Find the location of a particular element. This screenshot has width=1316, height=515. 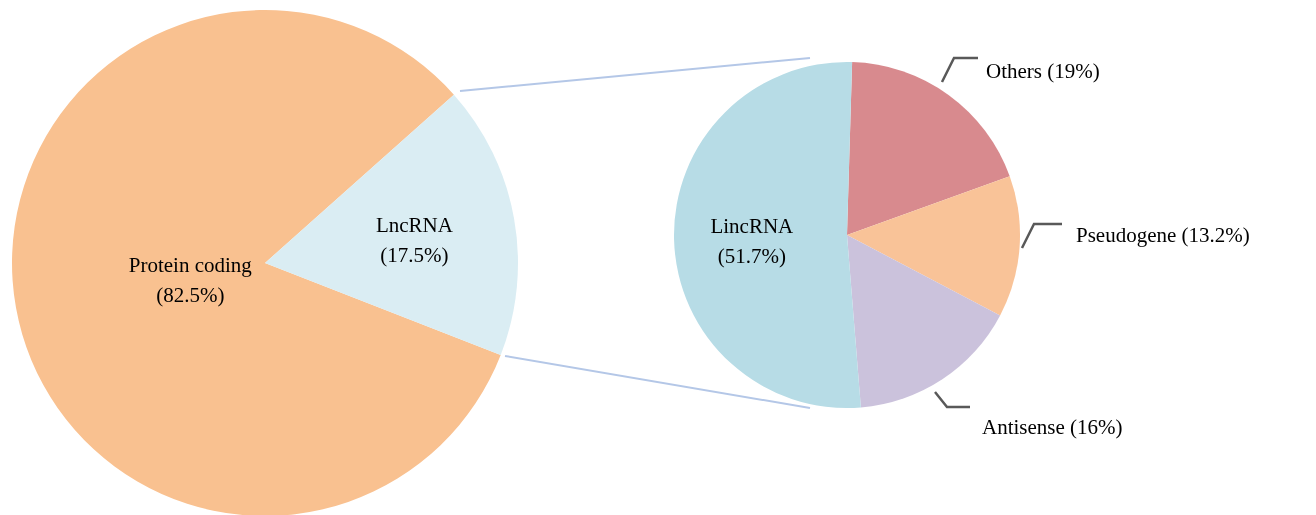

slice-label: Antisense is located at coordinates (1023, 427).